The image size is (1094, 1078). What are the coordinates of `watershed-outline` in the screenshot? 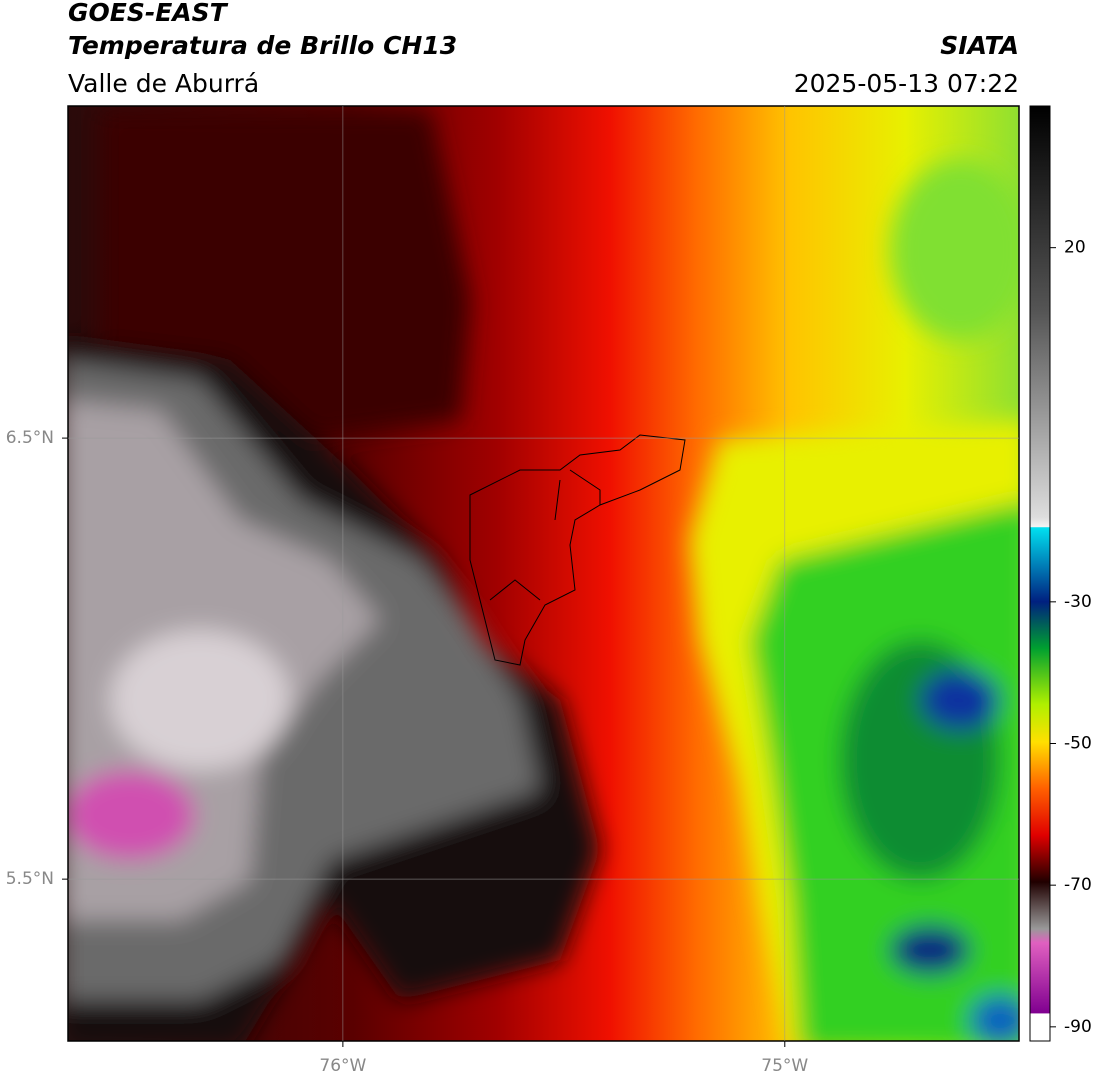 It's located at (577, 550).